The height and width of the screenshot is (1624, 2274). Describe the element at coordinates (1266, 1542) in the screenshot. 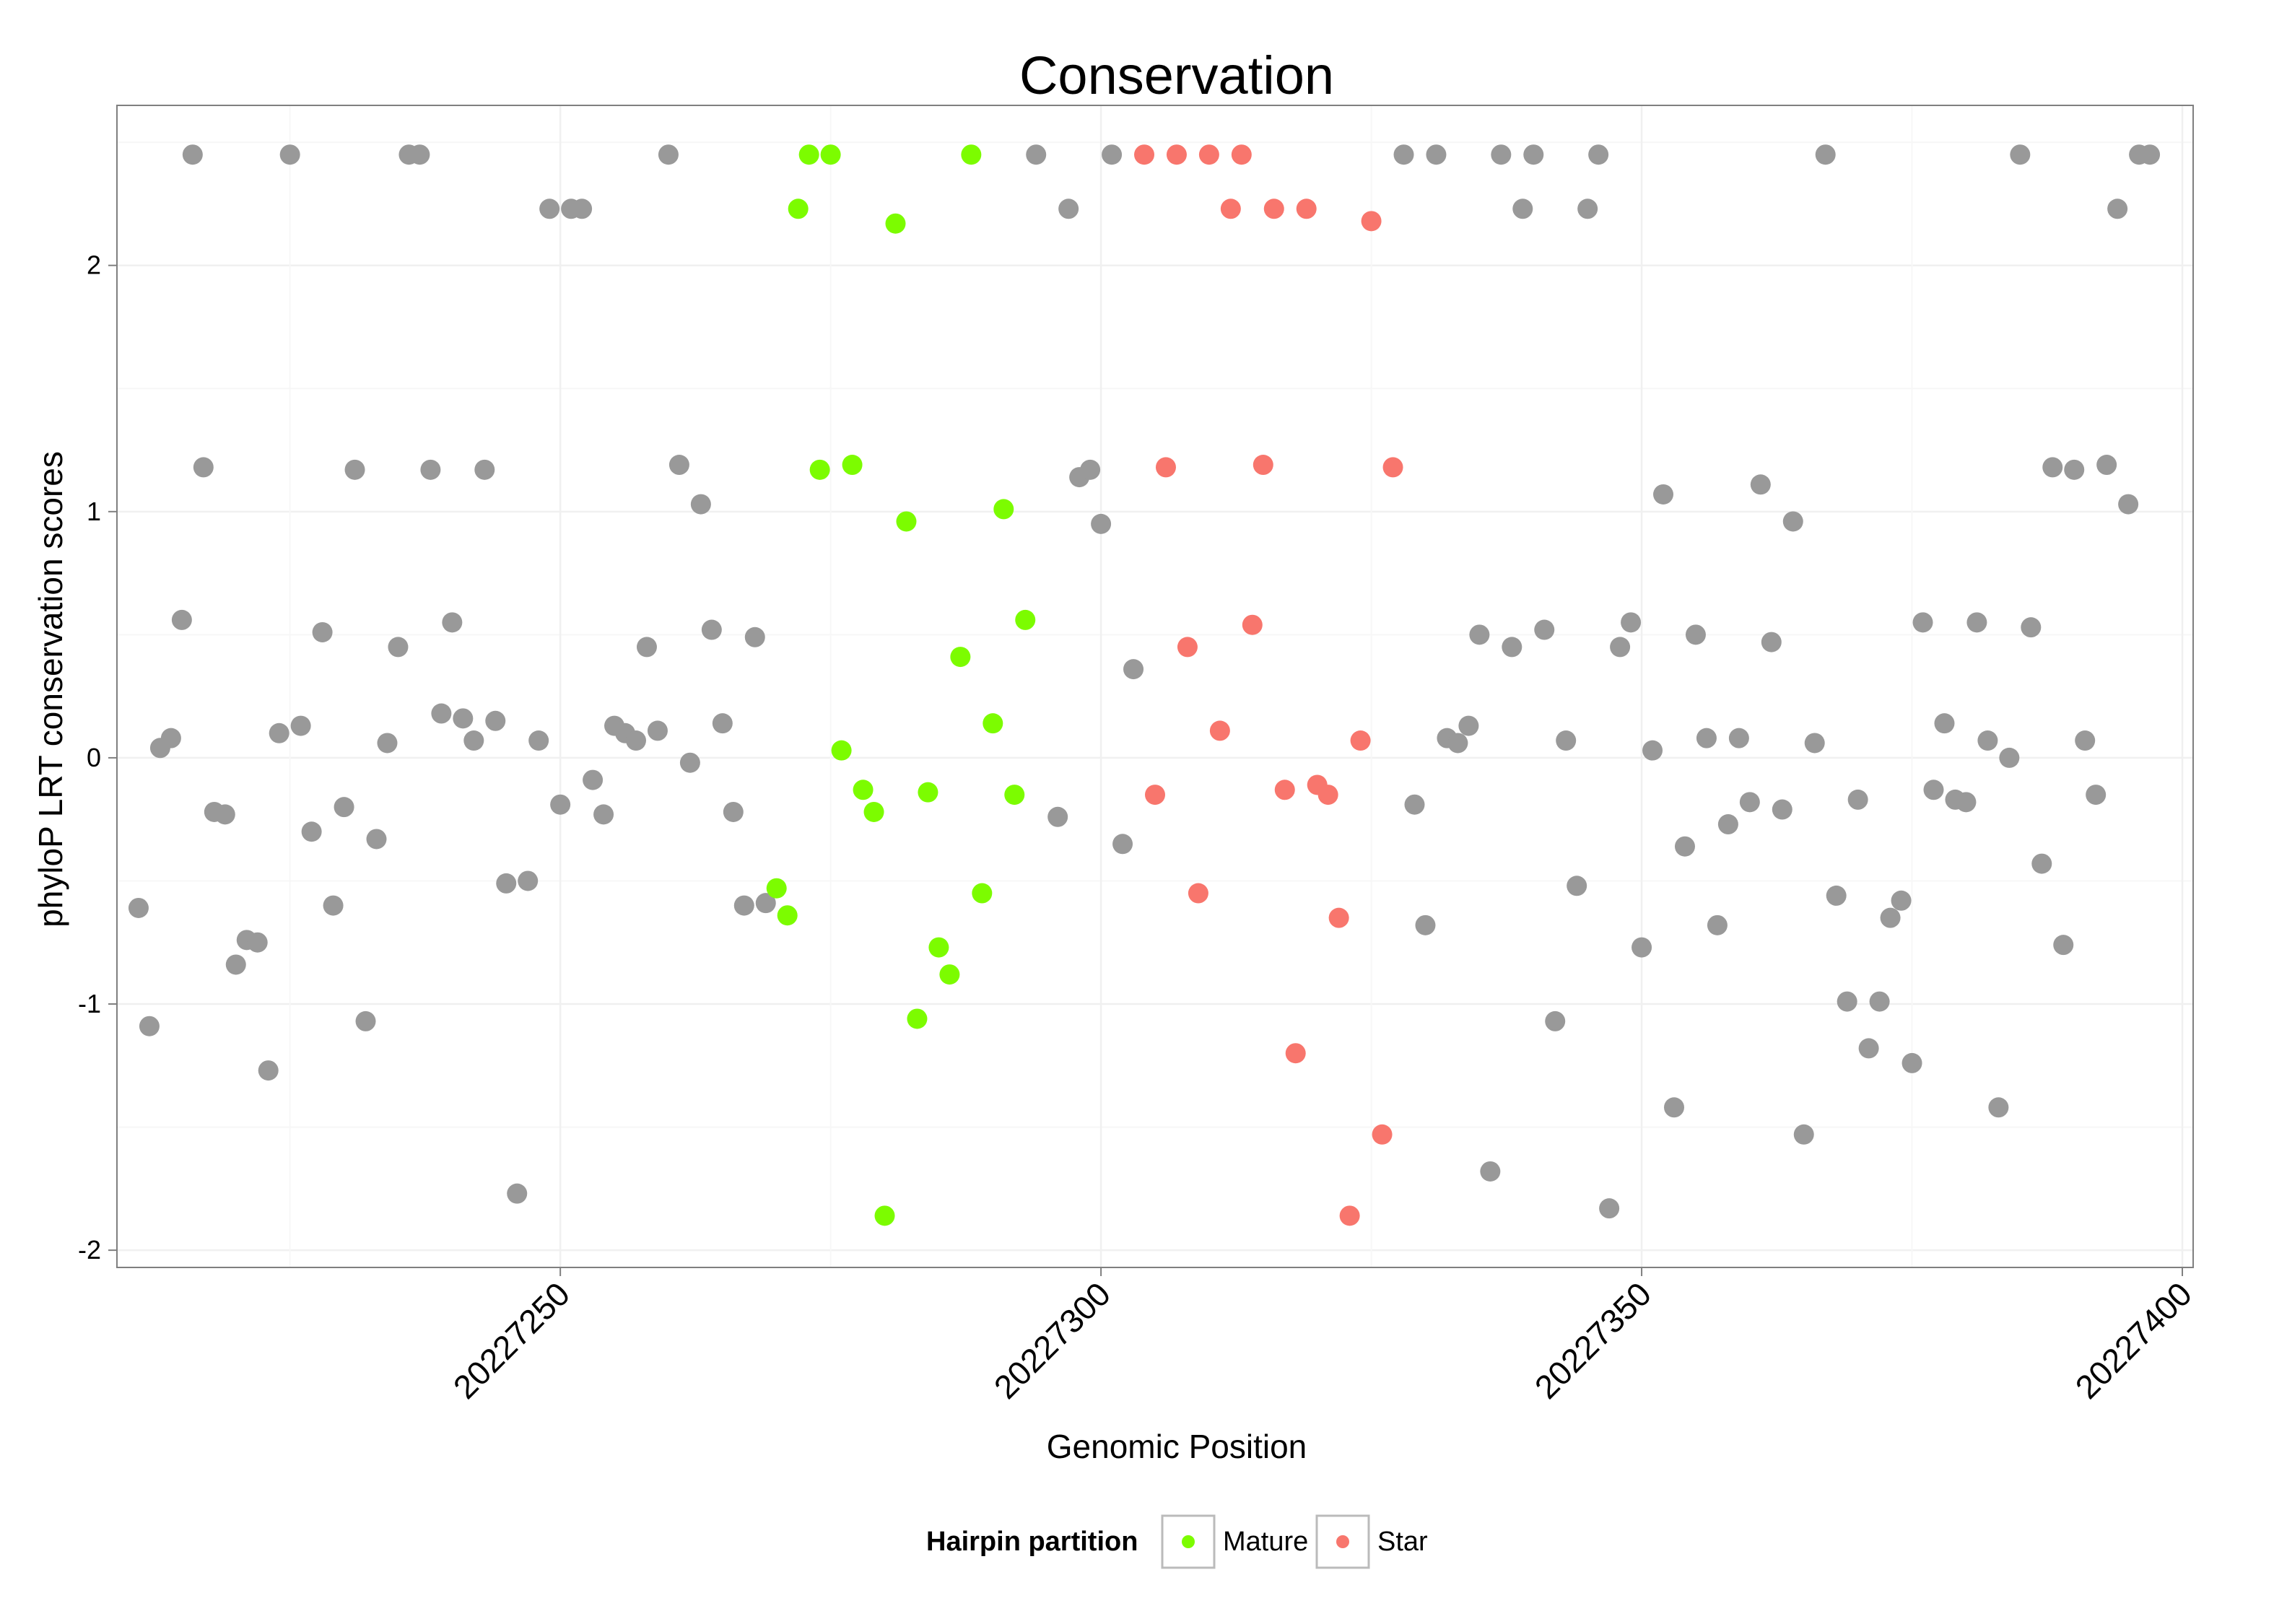

I see `legend-label-mature: Mature` at that location.